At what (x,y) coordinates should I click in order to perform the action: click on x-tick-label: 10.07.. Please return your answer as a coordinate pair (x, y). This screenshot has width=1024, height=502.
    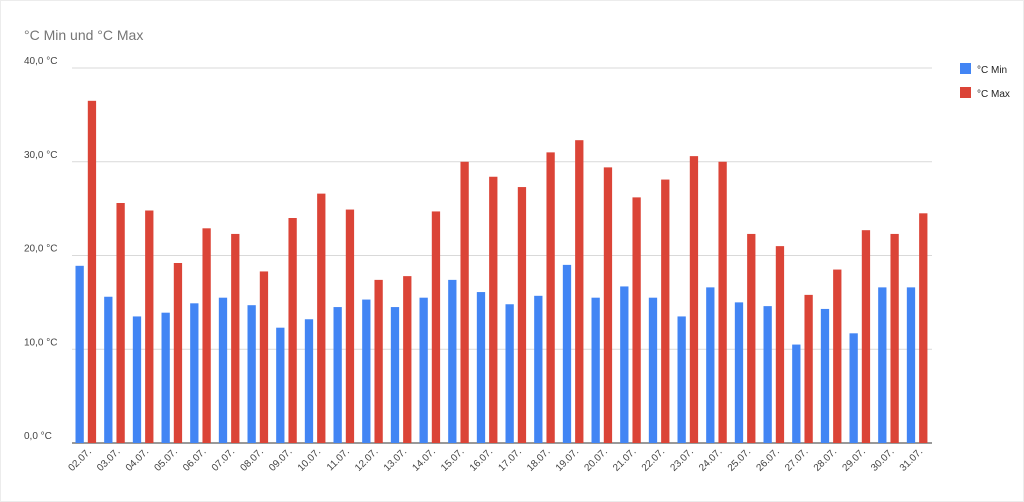
    Looking at the image, I should click on (309, 459).